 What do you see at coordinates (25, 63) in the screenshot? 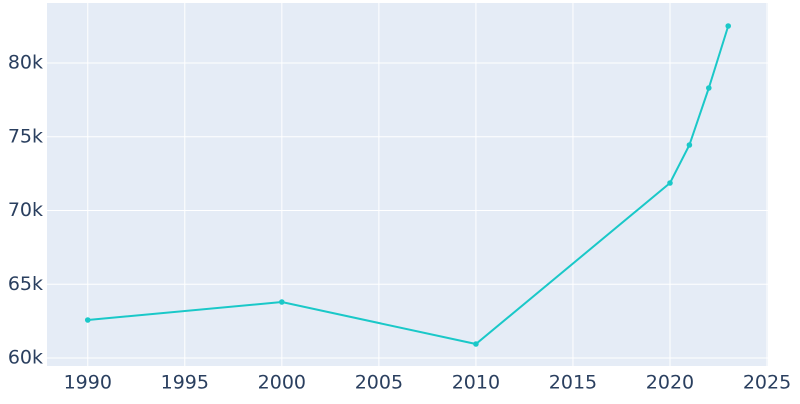
I see `y-tick-label: 80k` at bounding box center [25, 63].